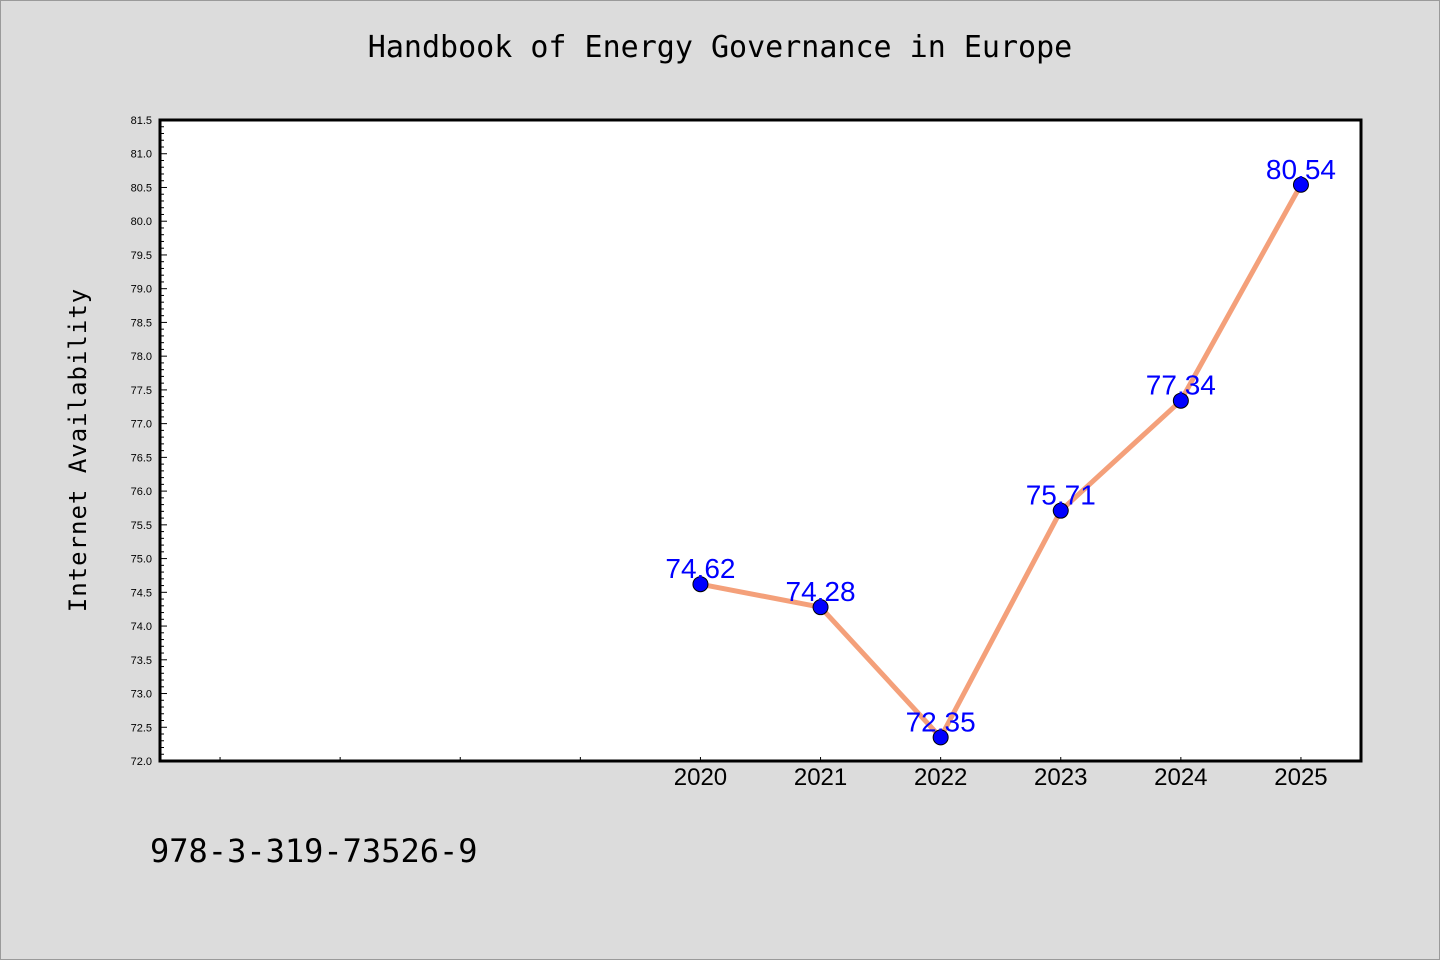 The image size is (1440, 960). What do you see at coordinates (141, 222) in the screenshot?
I see `y-tick-label: 80.0` at bounding box center [141, 222].